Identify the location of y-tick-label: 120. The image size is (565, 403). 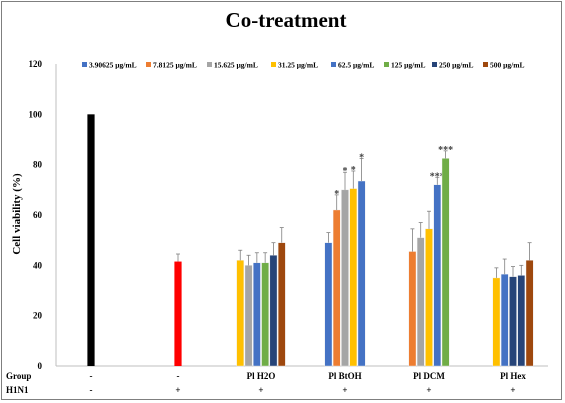
(36, 64).